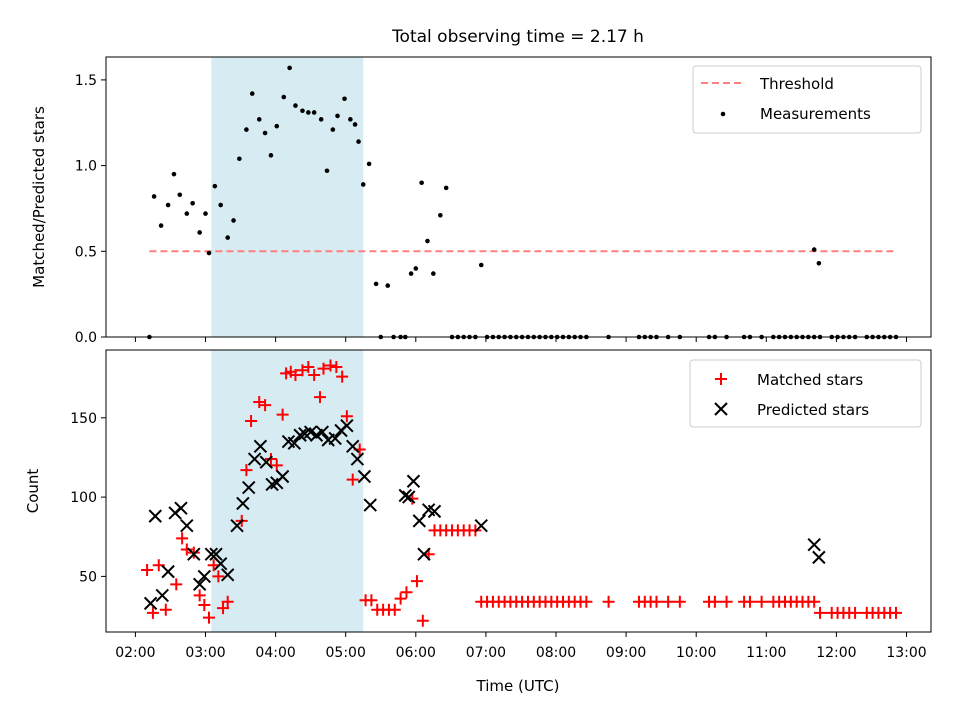 Image resolution: width=960 pixels, height=720 pixels. Describe the element at coordinates (807, 99) in the screenshot. I see `top-legend: Threshold Measurements` at that location.